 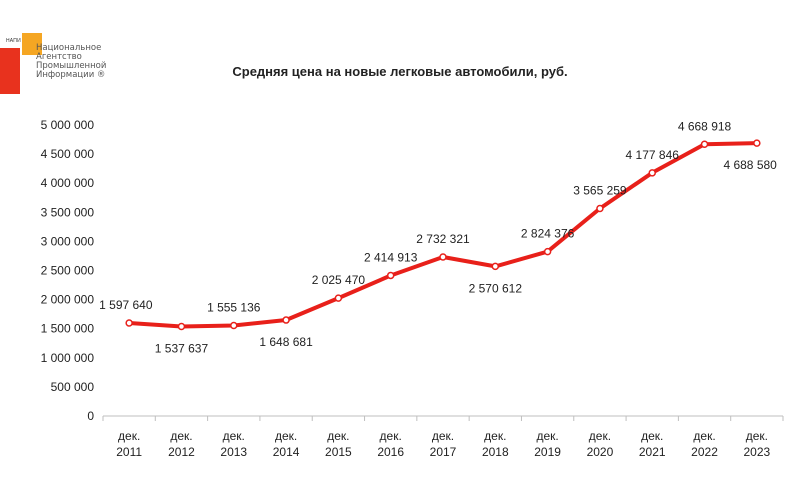 I want to click on data-label: 2 824 376, so click(x=548, y=234).